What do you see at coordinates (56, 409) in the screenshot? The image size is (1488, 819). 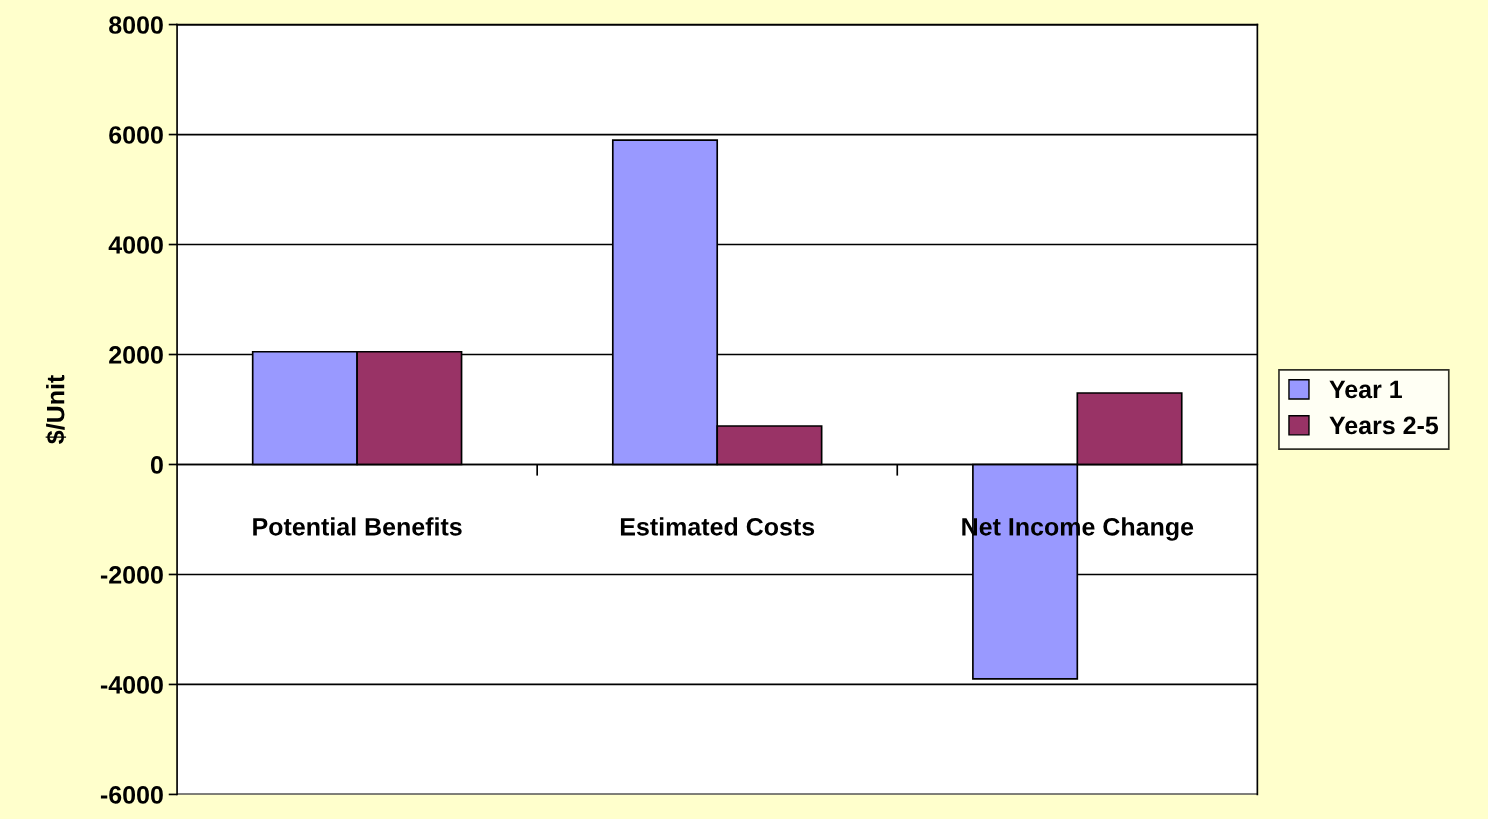 I see `y-axis-title: $/Unit` at bounding box center [56, 409].